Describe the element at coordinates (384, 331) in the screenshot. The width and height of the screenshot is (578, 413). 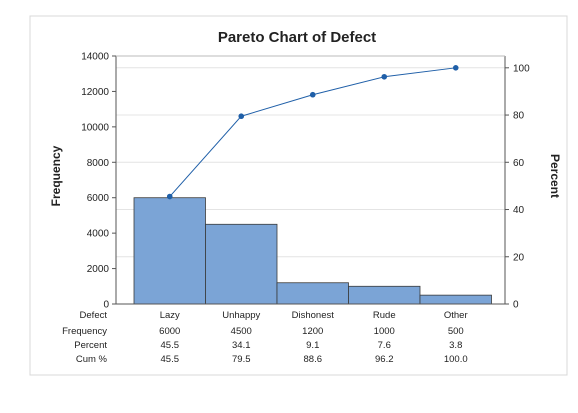
I see `table-cell-frequency: 1000` at that location.